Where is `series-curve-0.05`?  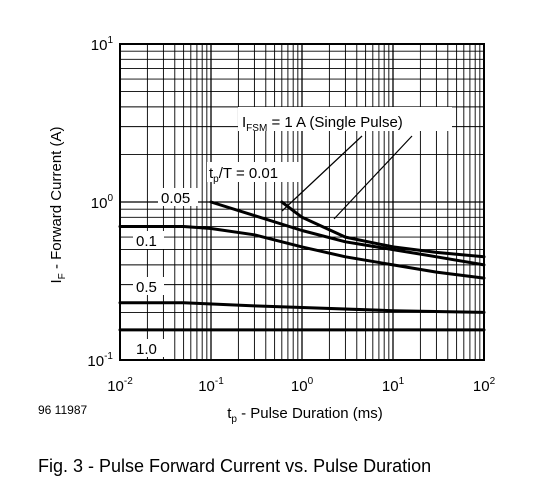
series-curve-0.05 is located at coordinates (347, 233).